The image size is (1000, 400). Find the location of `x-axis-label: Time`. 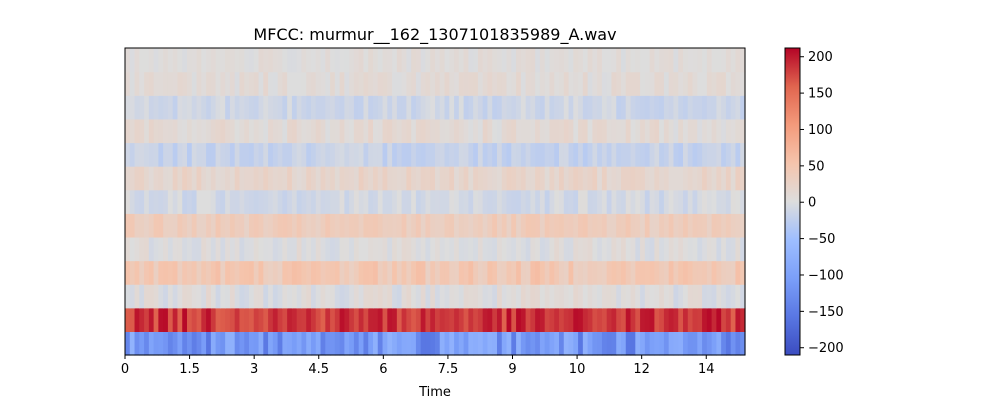

x-axis-label: Time is located at coordinates (434, 392).